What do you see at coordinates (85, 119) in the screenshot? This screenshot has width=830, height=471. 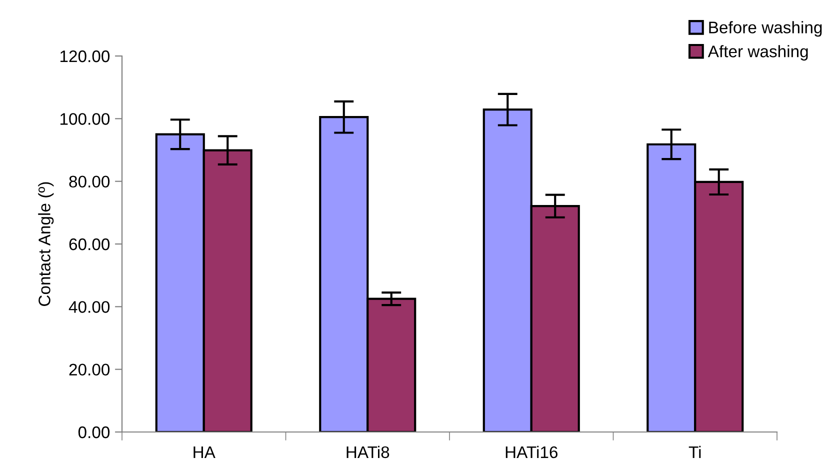 I see `y-tick-label: 100.00` at bounding box center [85, 119].